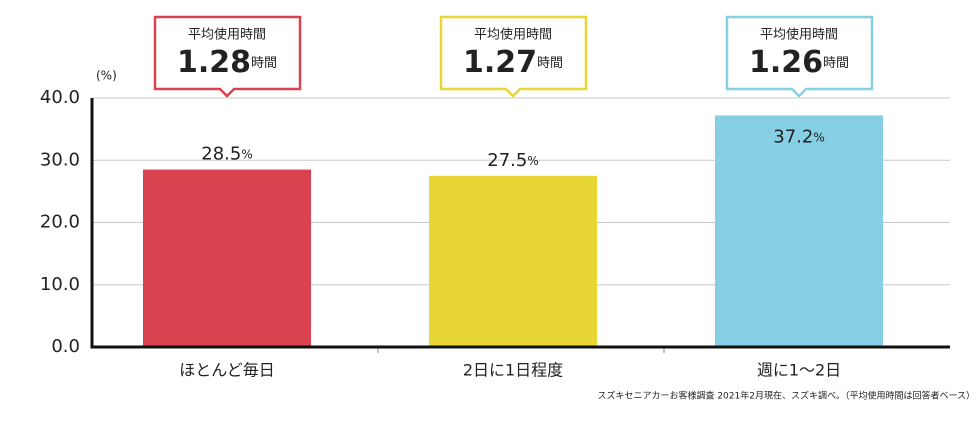 This screenshot has height=430, width=980. Describe the element at coordinates (60, 284) in the screenshot. I see `y-tick-label: 10.0` at that location.